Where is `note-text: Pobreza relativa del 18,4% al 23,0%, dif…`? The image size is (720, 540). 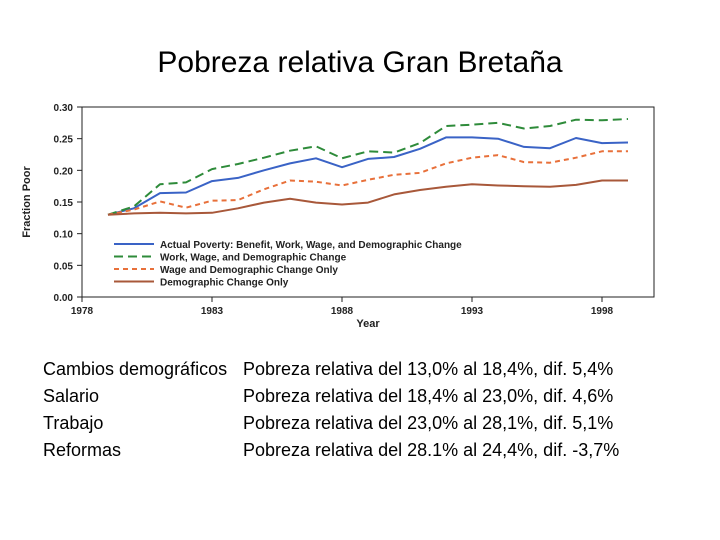 note-text: Pobreza relativa del 18,4% al 23,0%, dif… is located at coordinates (428, 396).